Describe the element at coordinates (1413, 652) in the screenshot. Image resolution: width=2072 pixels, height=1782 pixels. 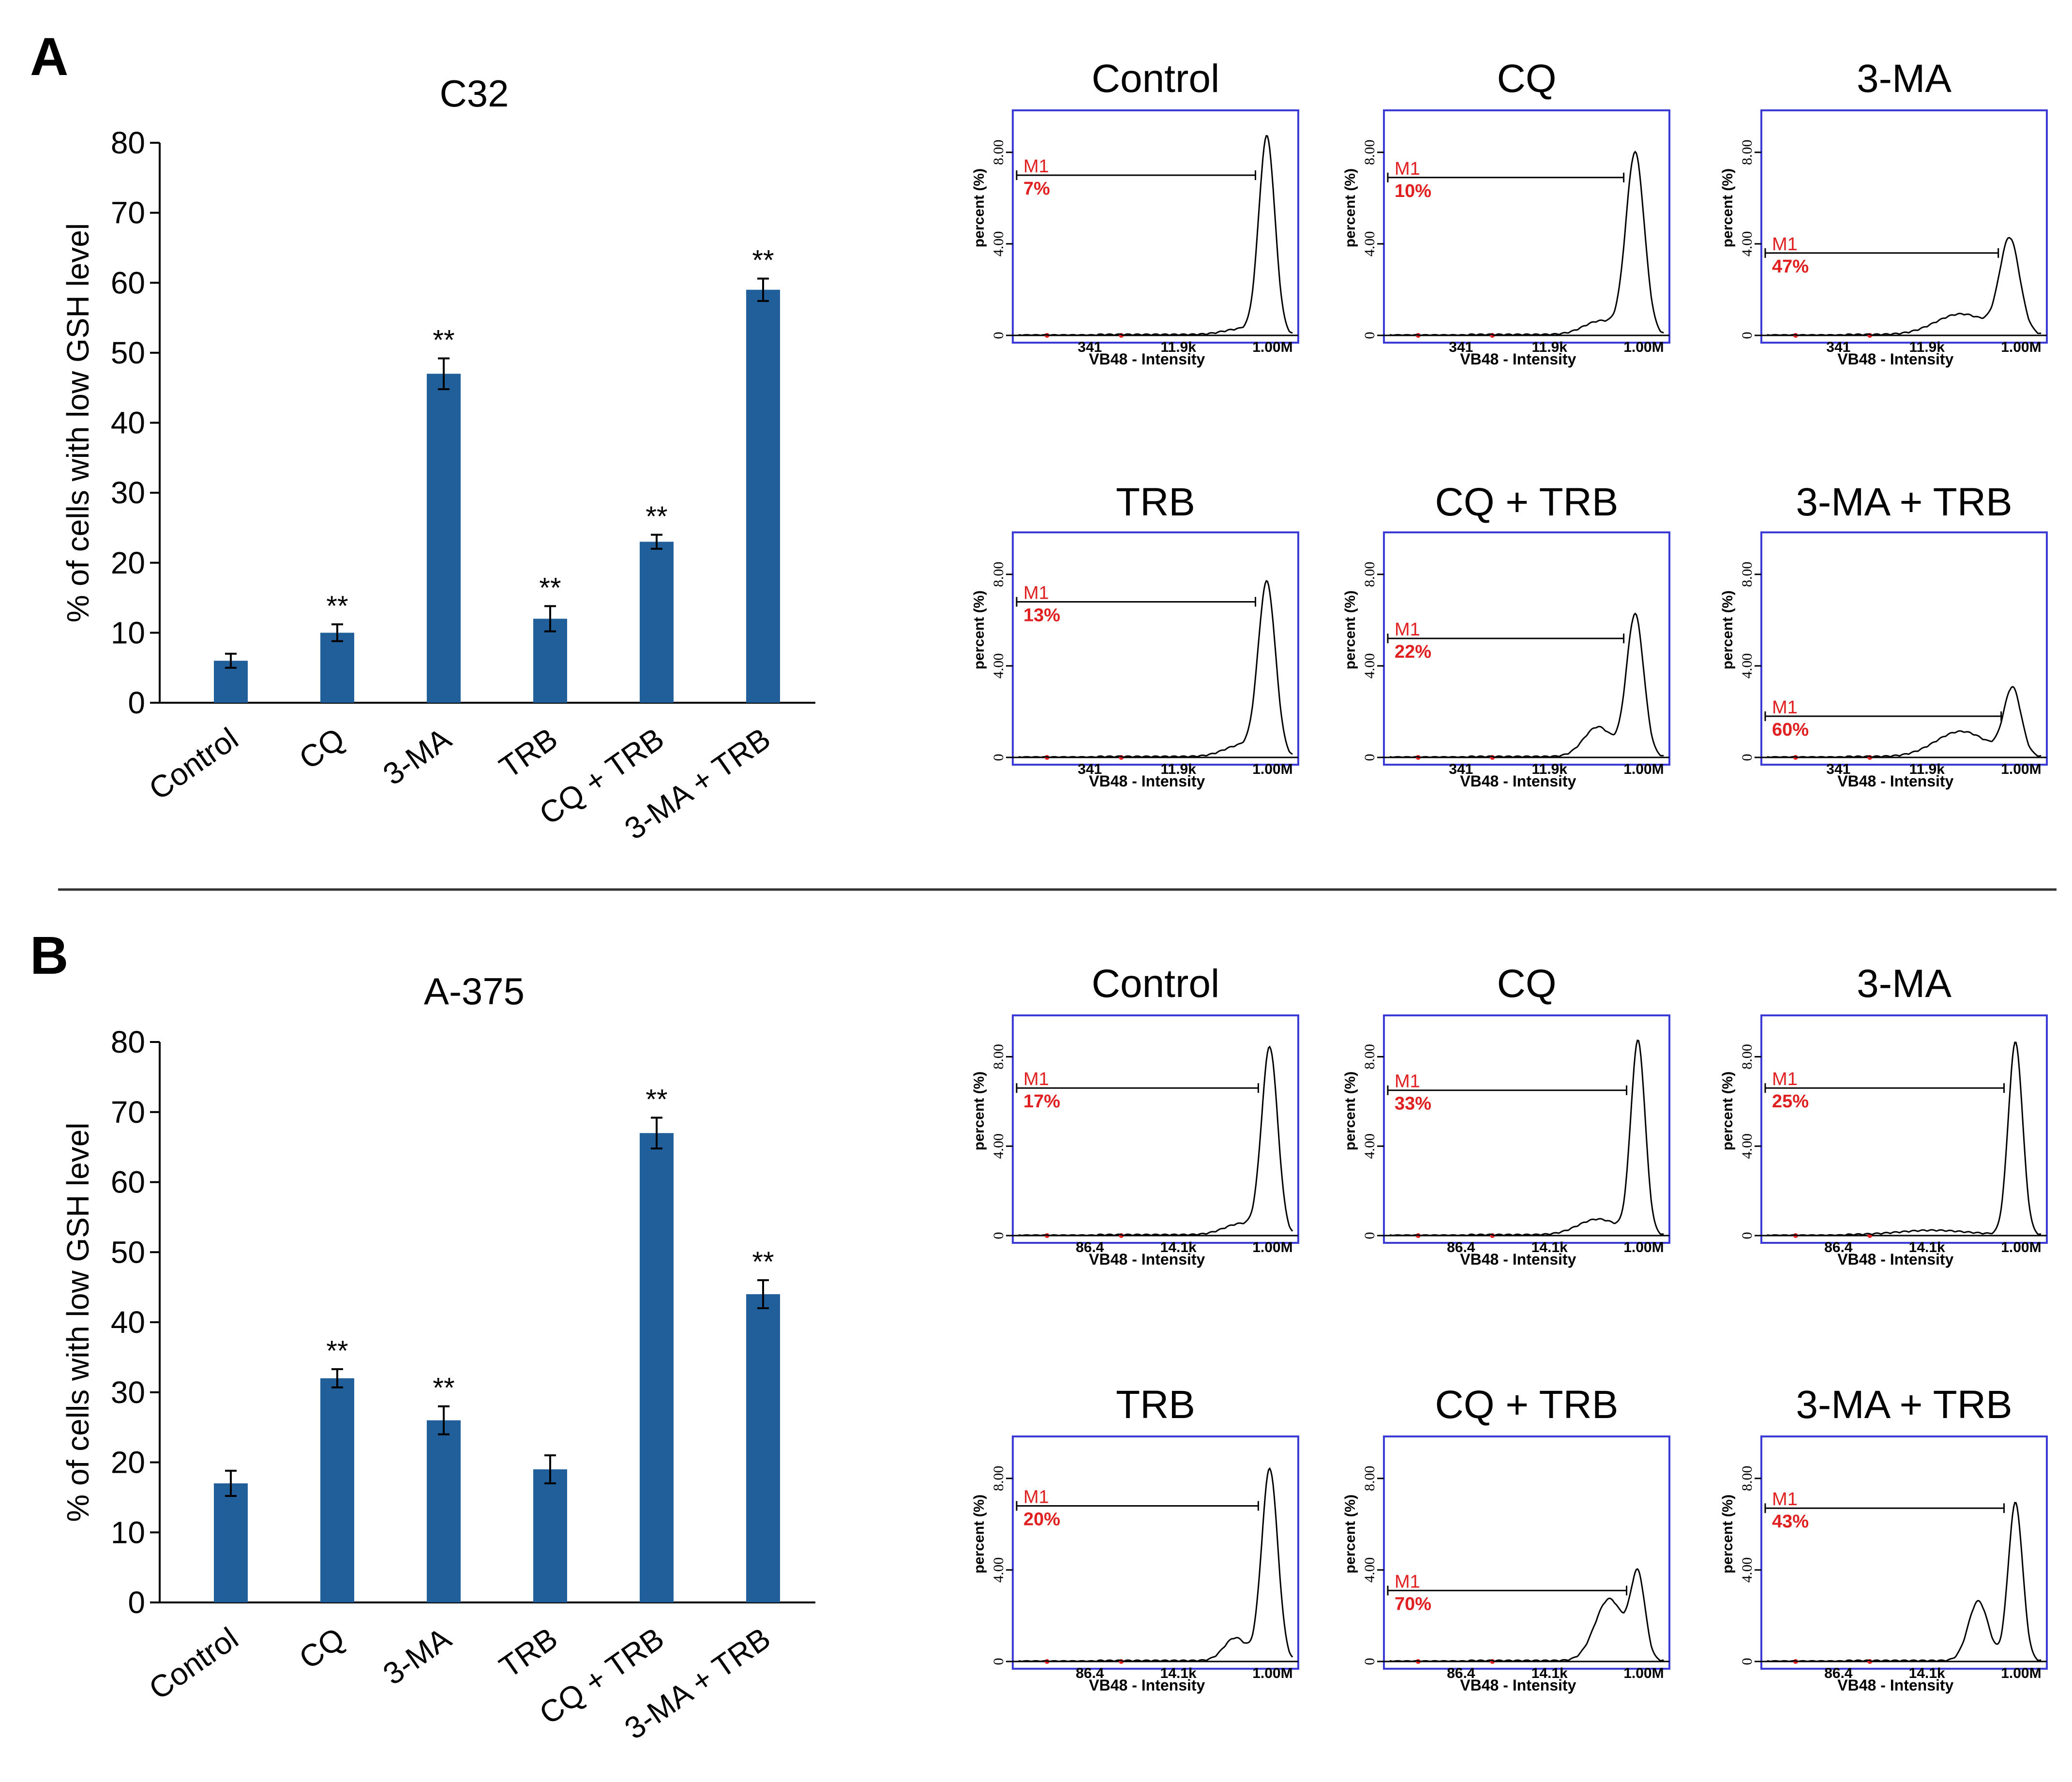
I see `gate-percent: 22%` at that location.